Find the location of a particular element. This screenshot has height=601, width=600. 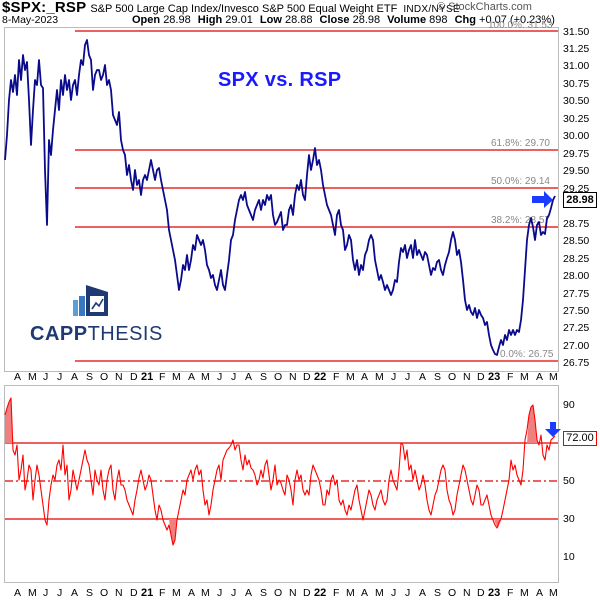

svg-text: 31.50 is located at coordinates (576, 32).